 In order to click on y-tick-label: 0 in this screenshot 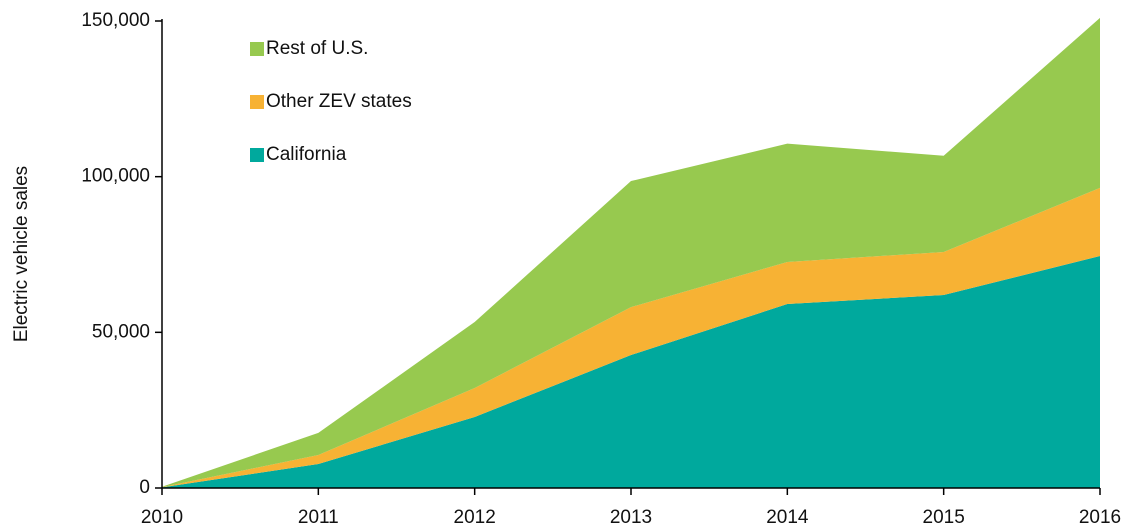, I will do `click(144, 487)`.